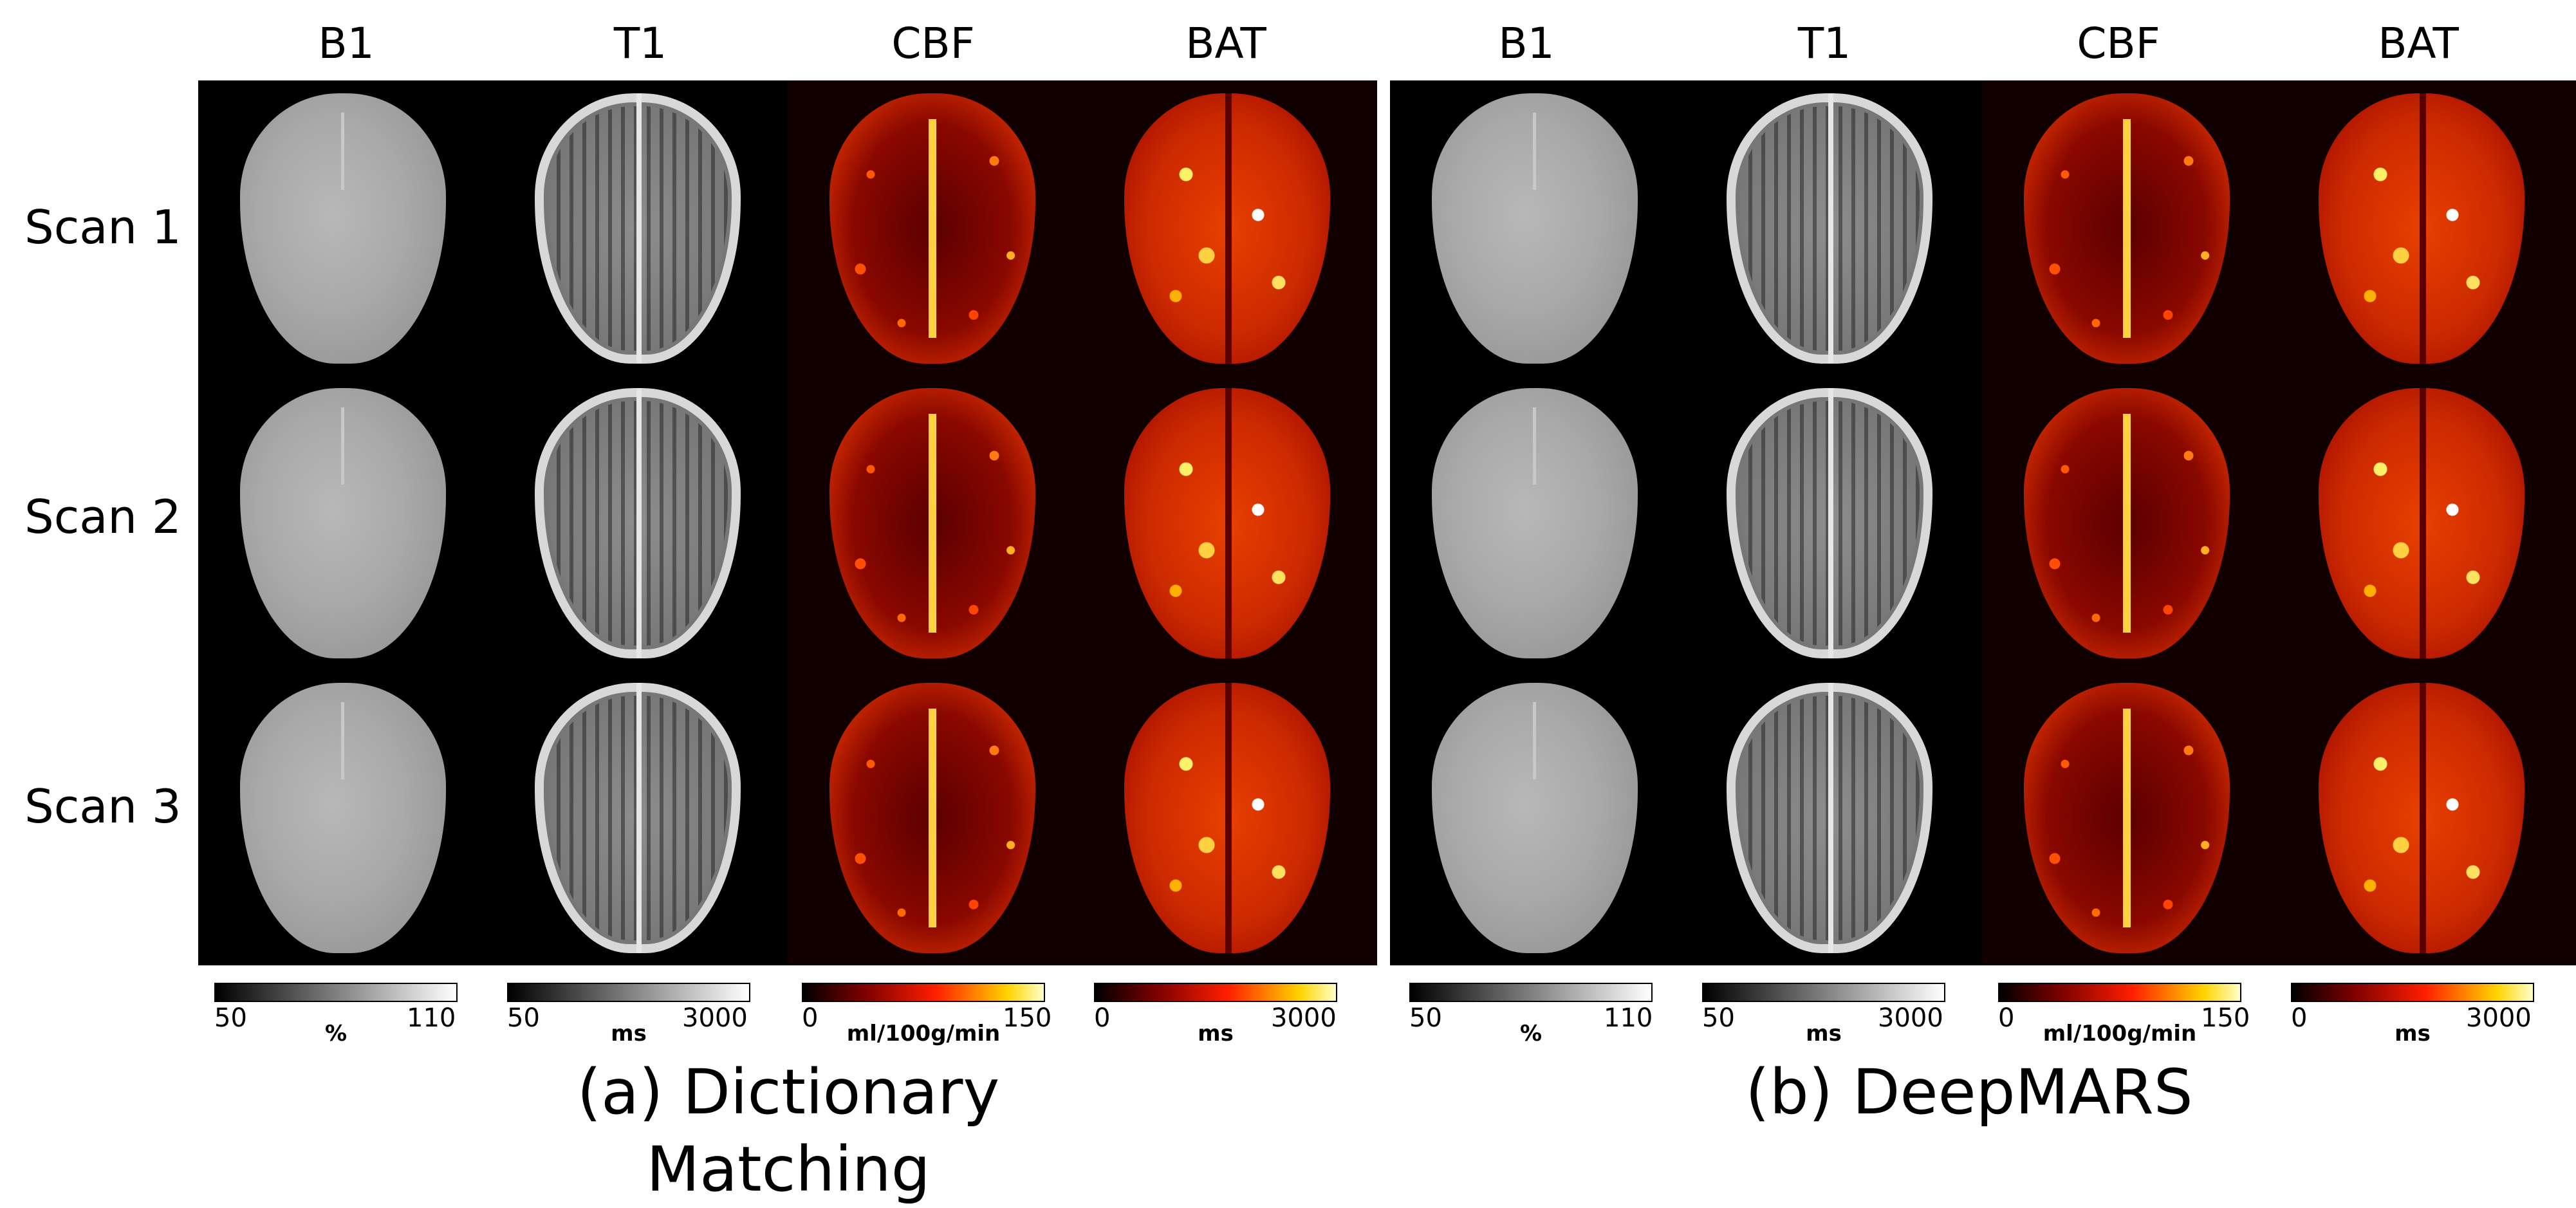 This screenshot has width=2576, height=1208. What do you see at coordinates (2413, 1033) in the screenshot?
I see `colorbar-b-bat-unit: ms` at bounding box center [2413, 1033].